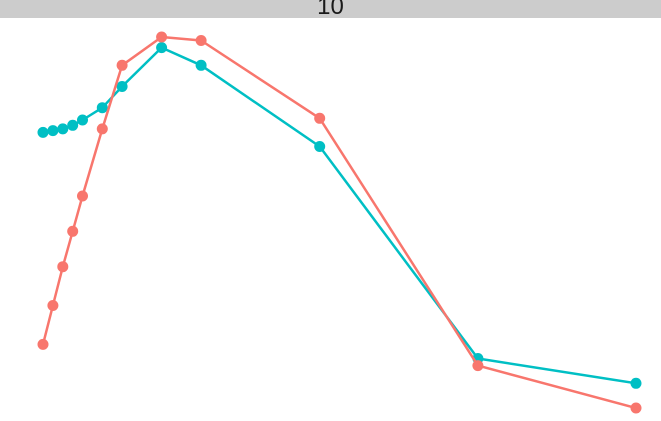 The width and height of the screenshot is (661, 421). I want to click on facet-strip: 10, so click(330, 9).